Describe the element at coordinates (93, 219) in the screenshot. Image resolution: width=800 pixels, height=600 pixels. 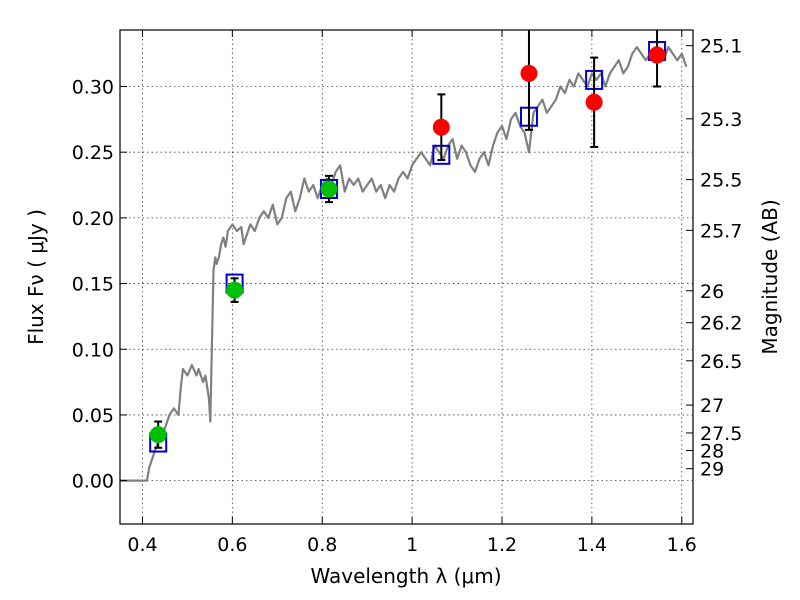
I see `y-tick-label: 0.20` at that location.